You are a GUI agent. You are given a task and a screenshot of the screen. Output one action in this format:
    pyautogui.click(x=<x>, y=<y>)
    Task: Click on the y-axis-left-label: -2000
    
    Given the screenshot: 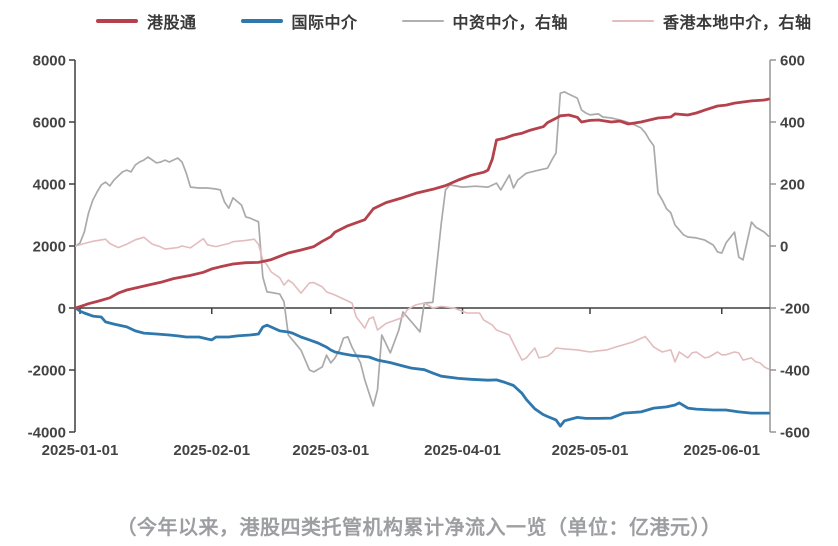 What is the action you would take?
    pyautogui.click(x=47, y=371)
    